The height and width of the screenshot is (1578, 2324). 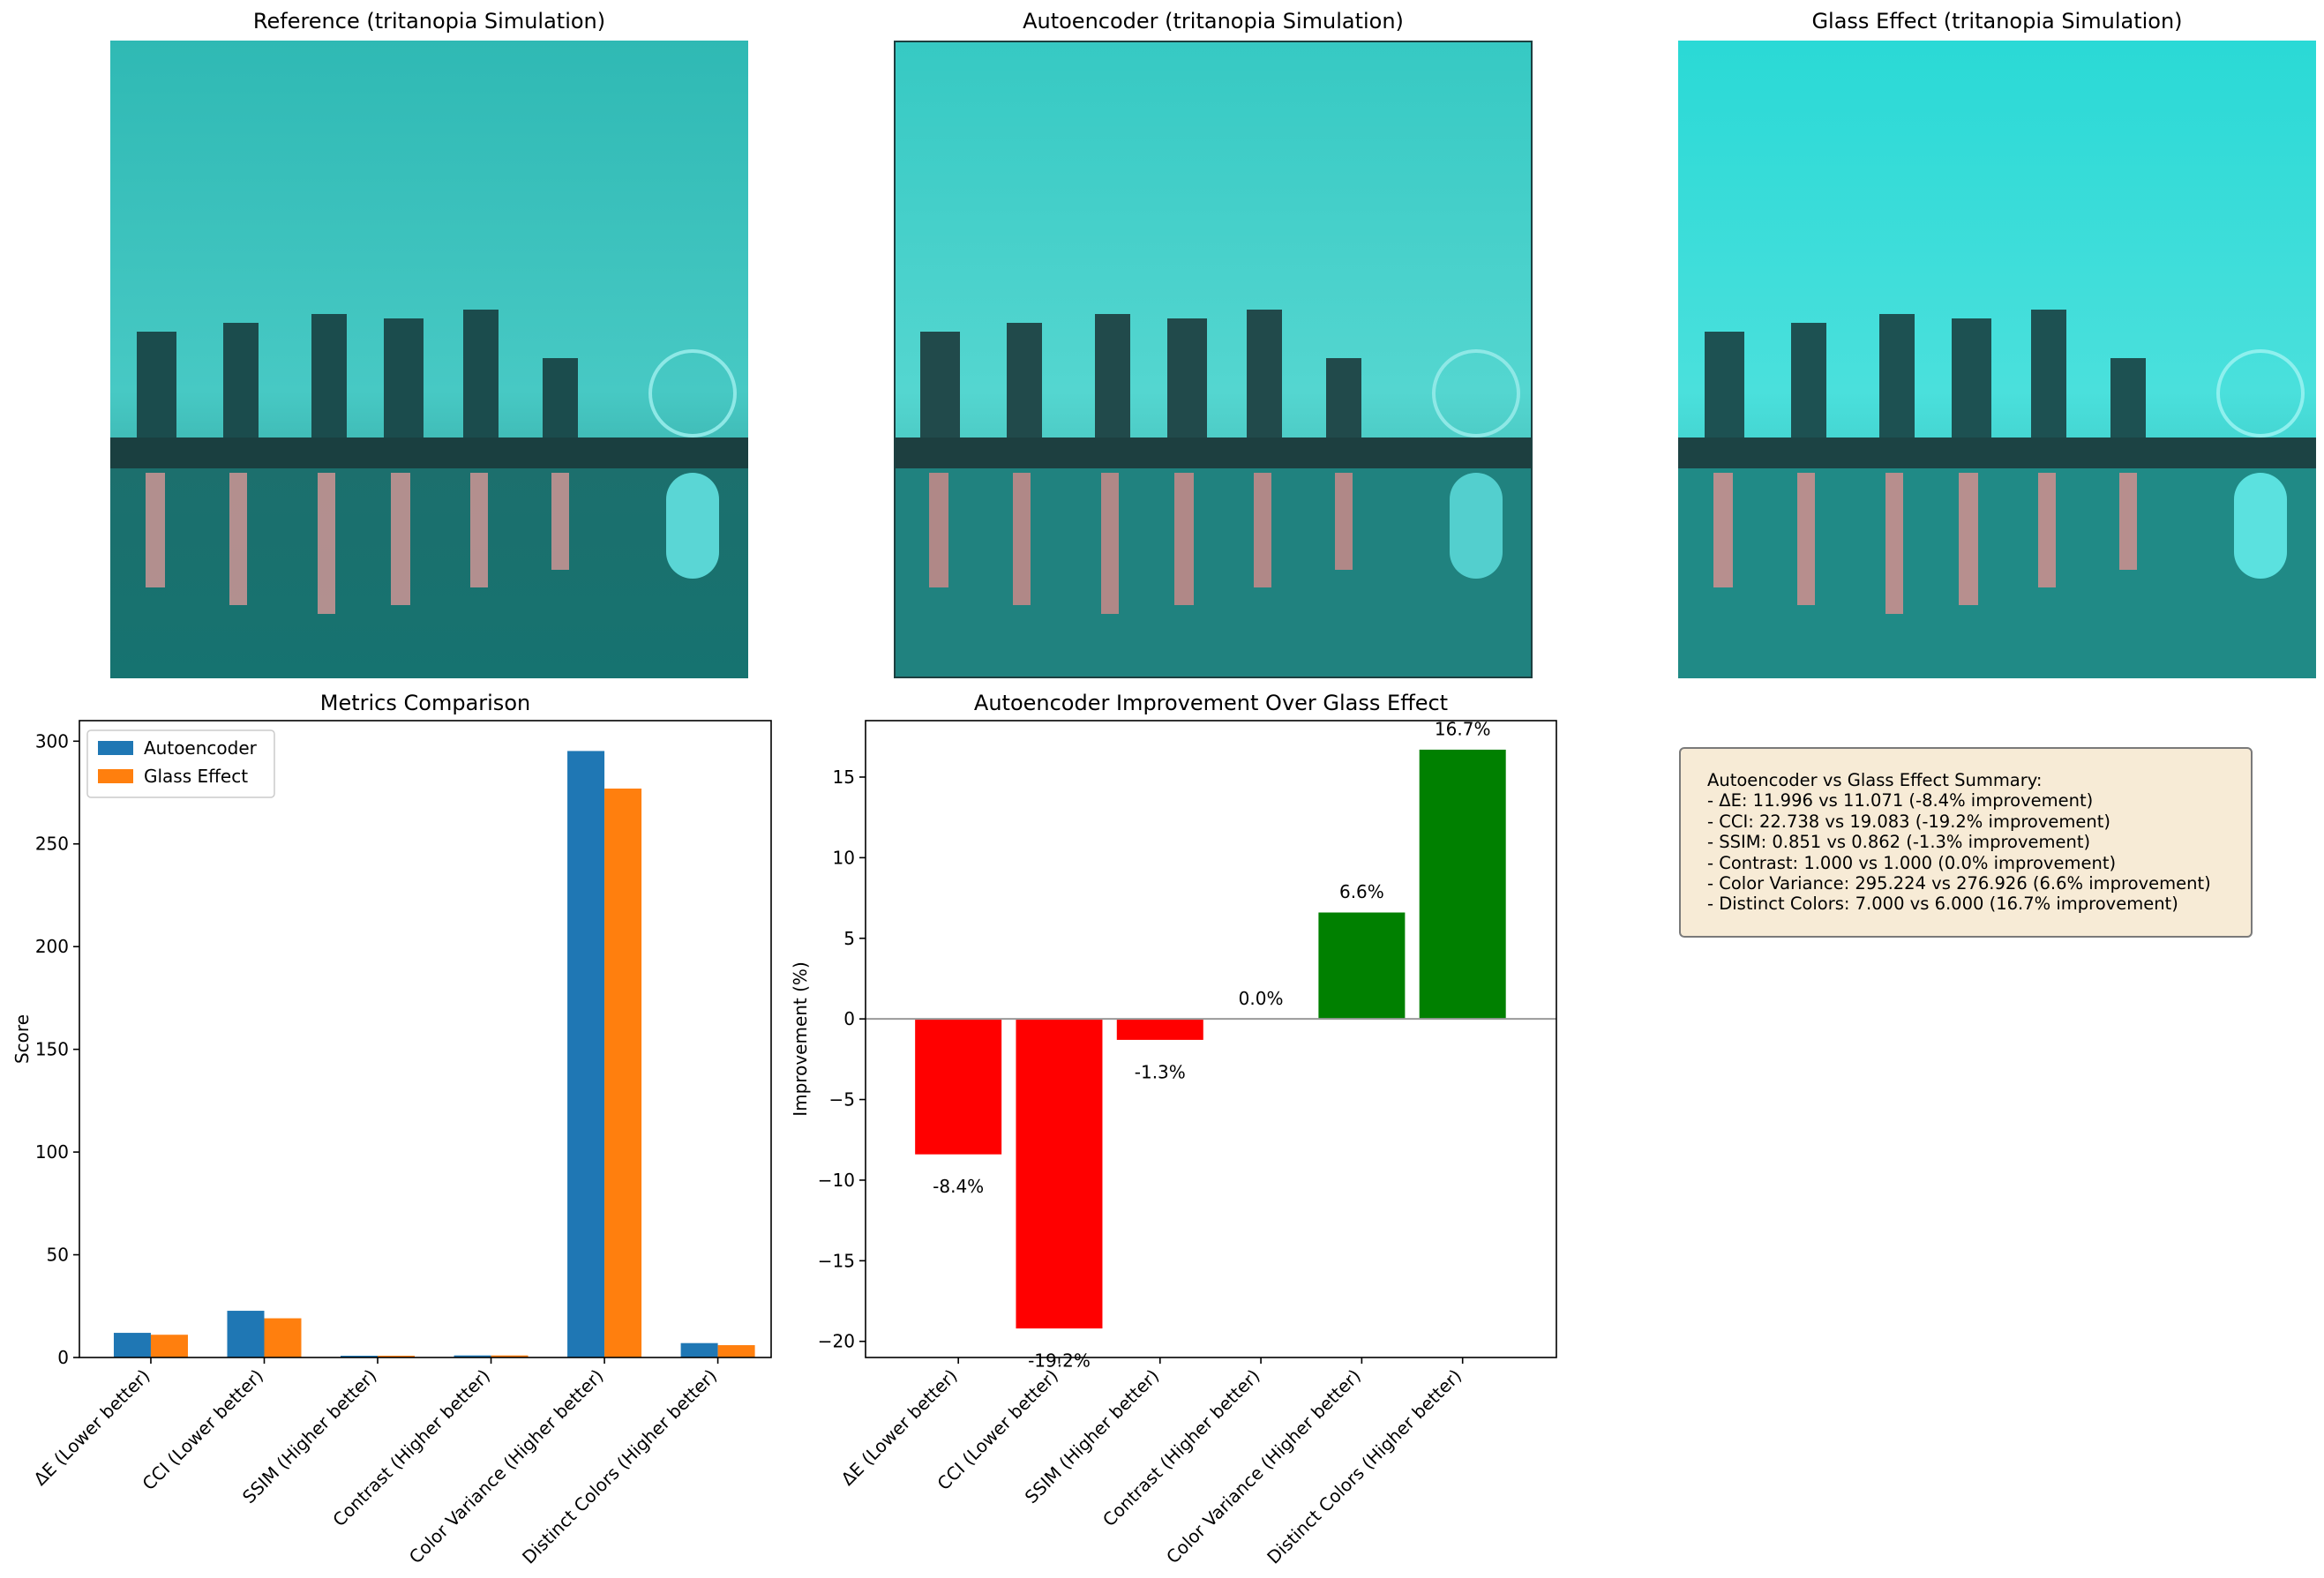 What do you see at coordinates (836, 1180) in the screenshot?
I see `improvement-ytick-label: −10` at bounding box center [836, 1180].